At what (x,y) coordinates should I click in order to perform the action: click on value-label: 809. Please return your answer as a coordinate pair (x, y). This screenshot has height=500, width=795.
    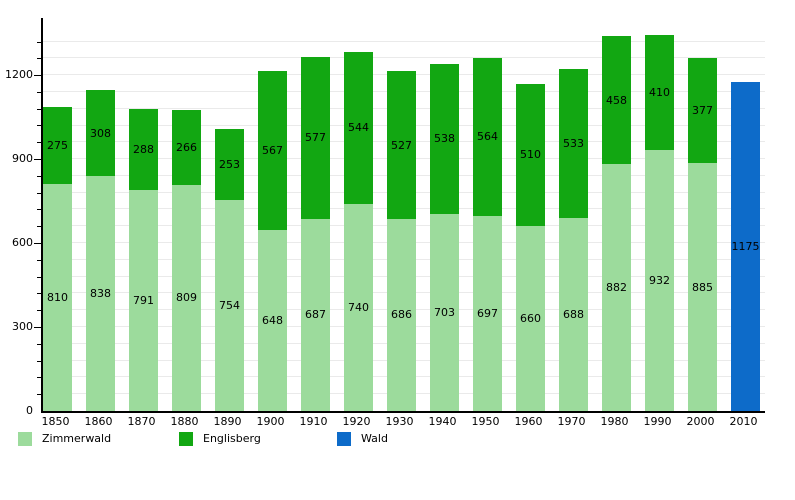
    Looking at the image, I should click on (186, 298).